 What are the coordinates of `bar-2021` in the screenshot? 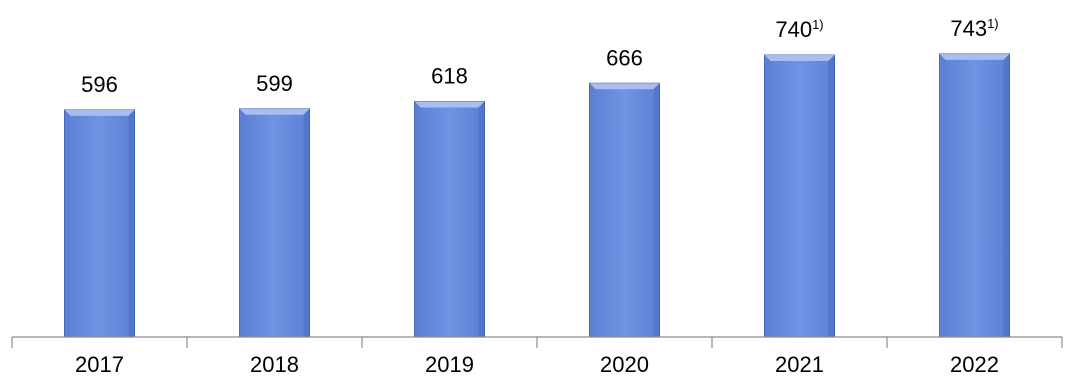 It's located at (799, 196).